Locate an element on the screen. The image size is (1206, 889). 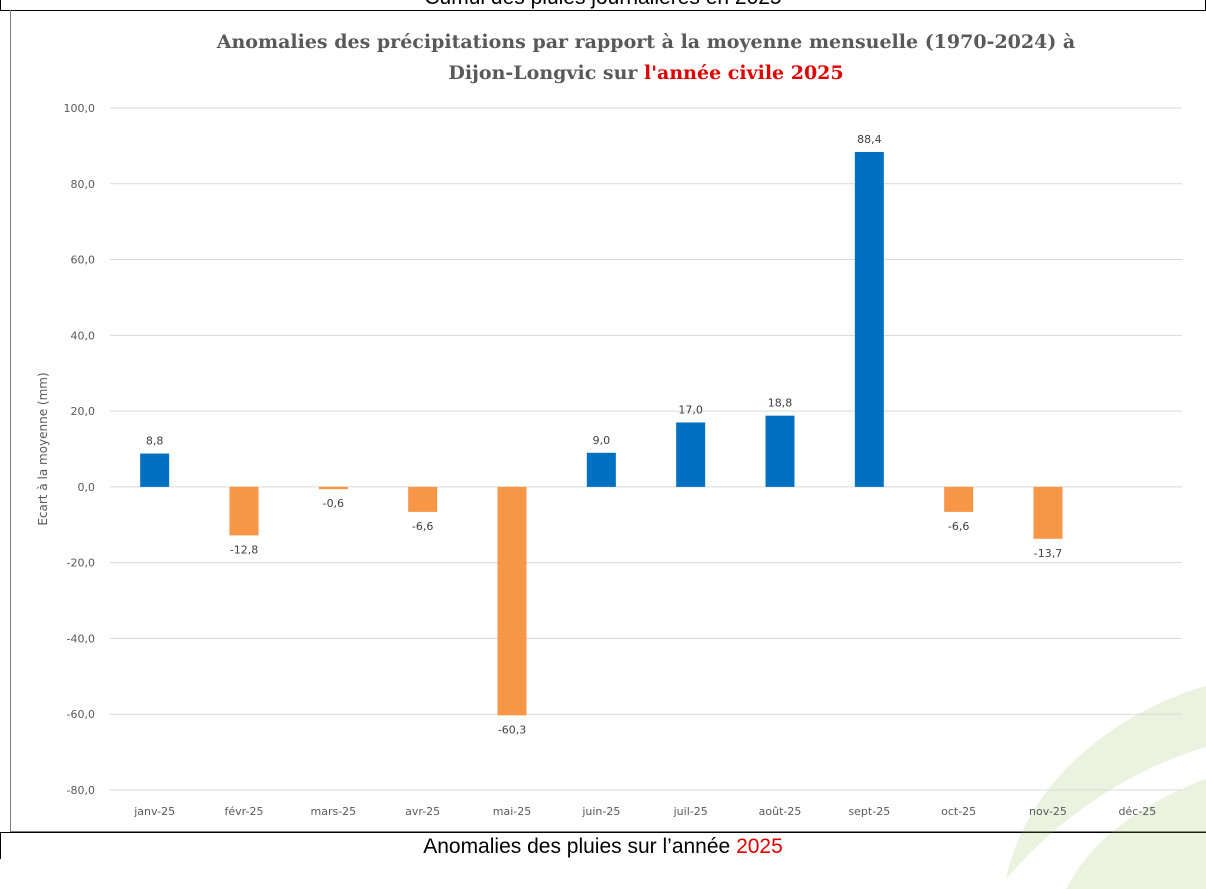
frame-left-bottom is located at coordinates (0, 845).